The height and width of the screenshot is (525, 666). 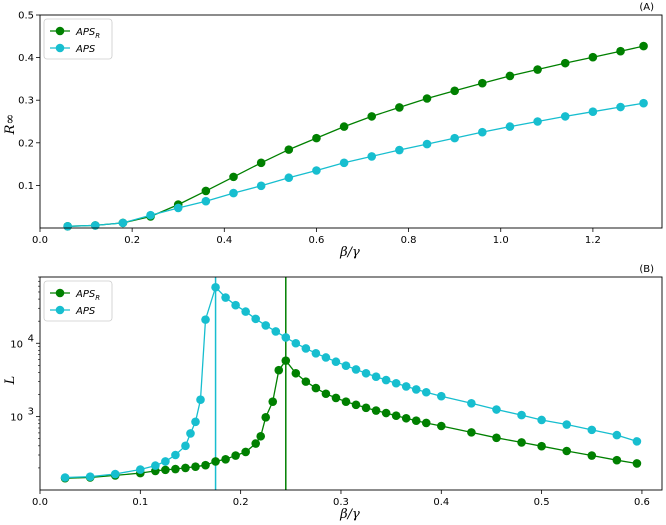 I want to click on panel-a-legend-label: APS, so click(x=85, y=49).